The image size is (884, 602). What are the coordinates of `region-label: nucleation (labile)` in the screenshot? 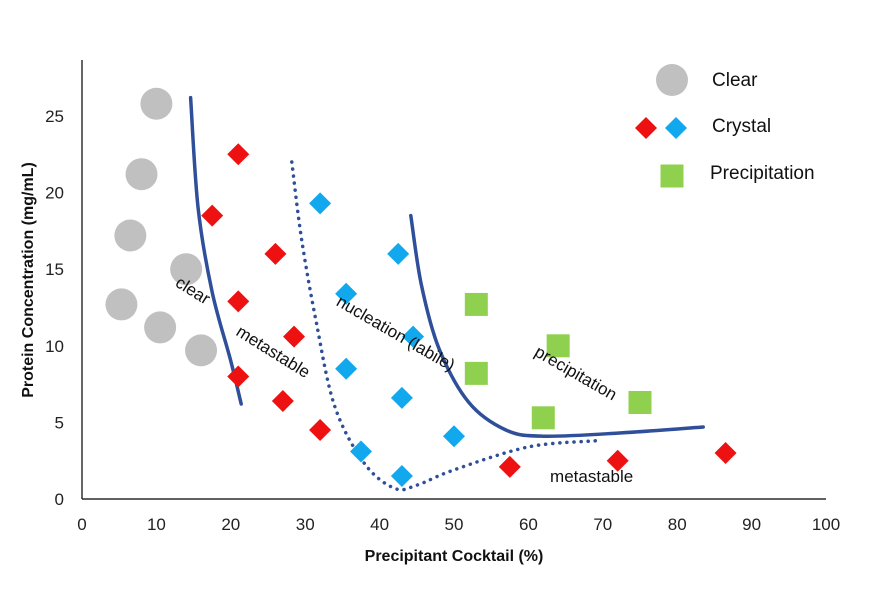 It's located at (395, 333).